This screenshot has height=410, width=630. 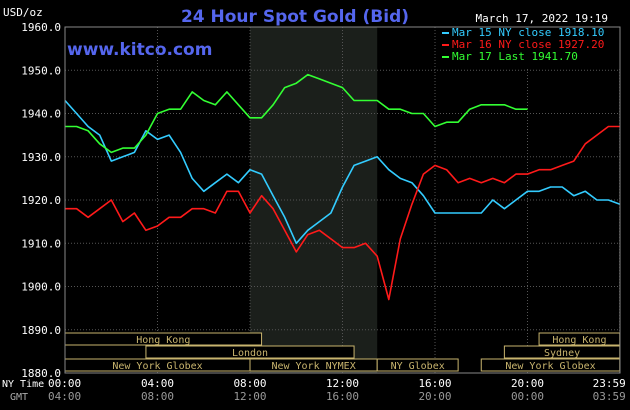 What do you see at coordinates (515, 56) in the screenshot?
I see `legend-entry: Mar 17 Last 1941.70` at bounding box center [515, 56].